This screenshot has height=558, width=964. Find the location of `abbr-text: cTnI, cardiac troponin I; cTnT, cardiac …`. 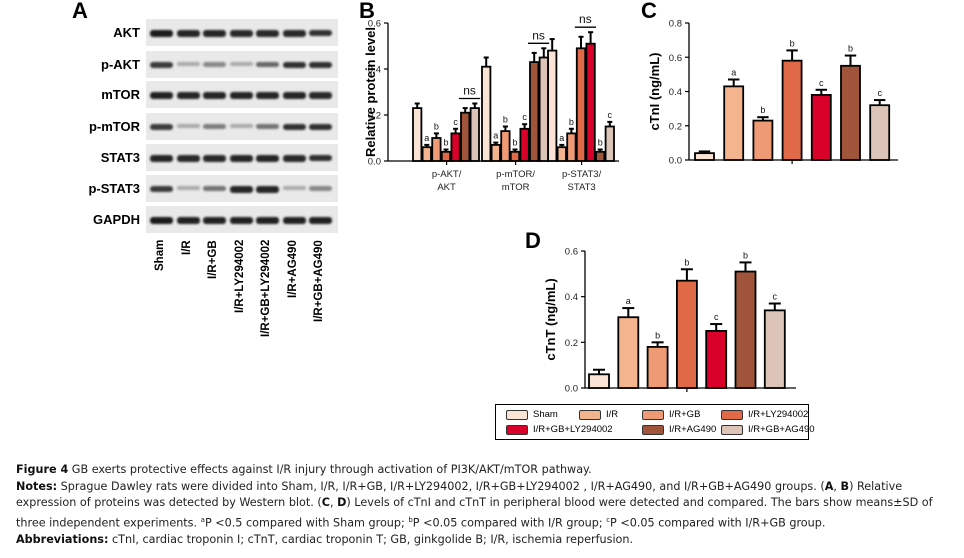

abbr-text: cTnI, cardiac troponin I; cTnT, cardiac … is located at coordinates (371, 540).